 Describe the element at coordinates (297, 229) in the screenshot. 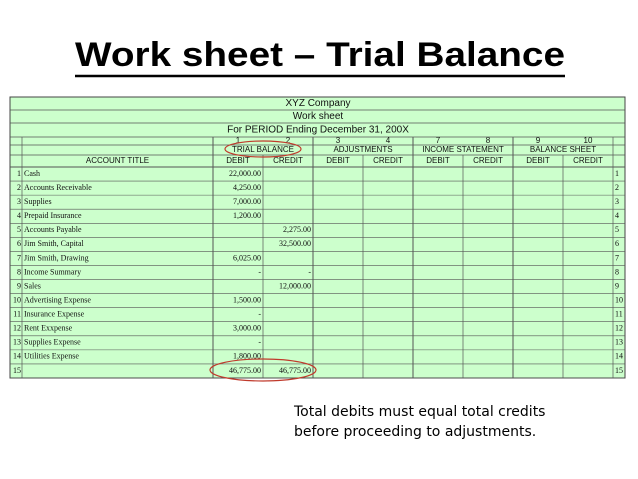

I see `credit-amount: 2,275.00` at that location.